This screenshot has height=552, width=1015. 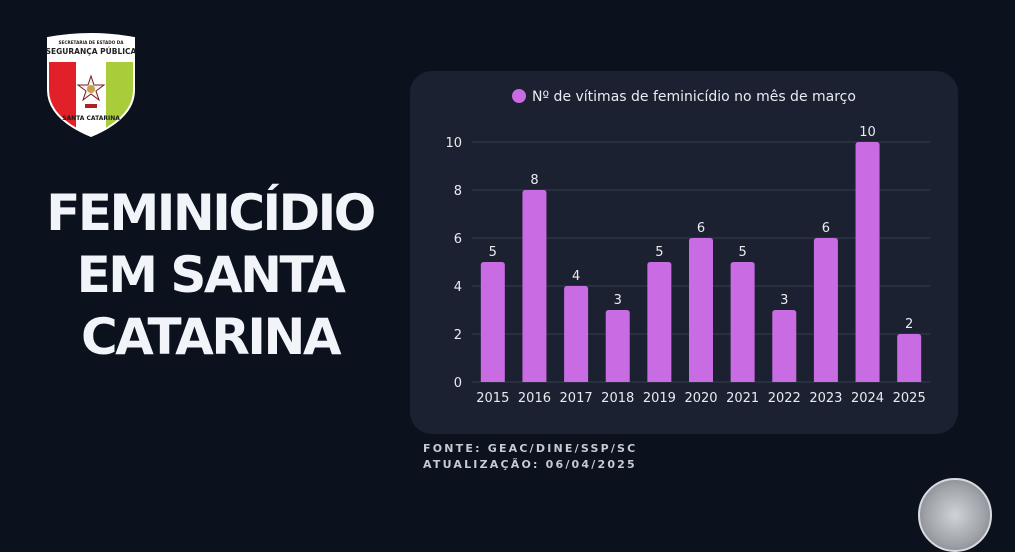 What do you see at coordinates (91, 91) in the screenshot?
I see `coat-of-arms-icon` at bounding box center [91, 91].